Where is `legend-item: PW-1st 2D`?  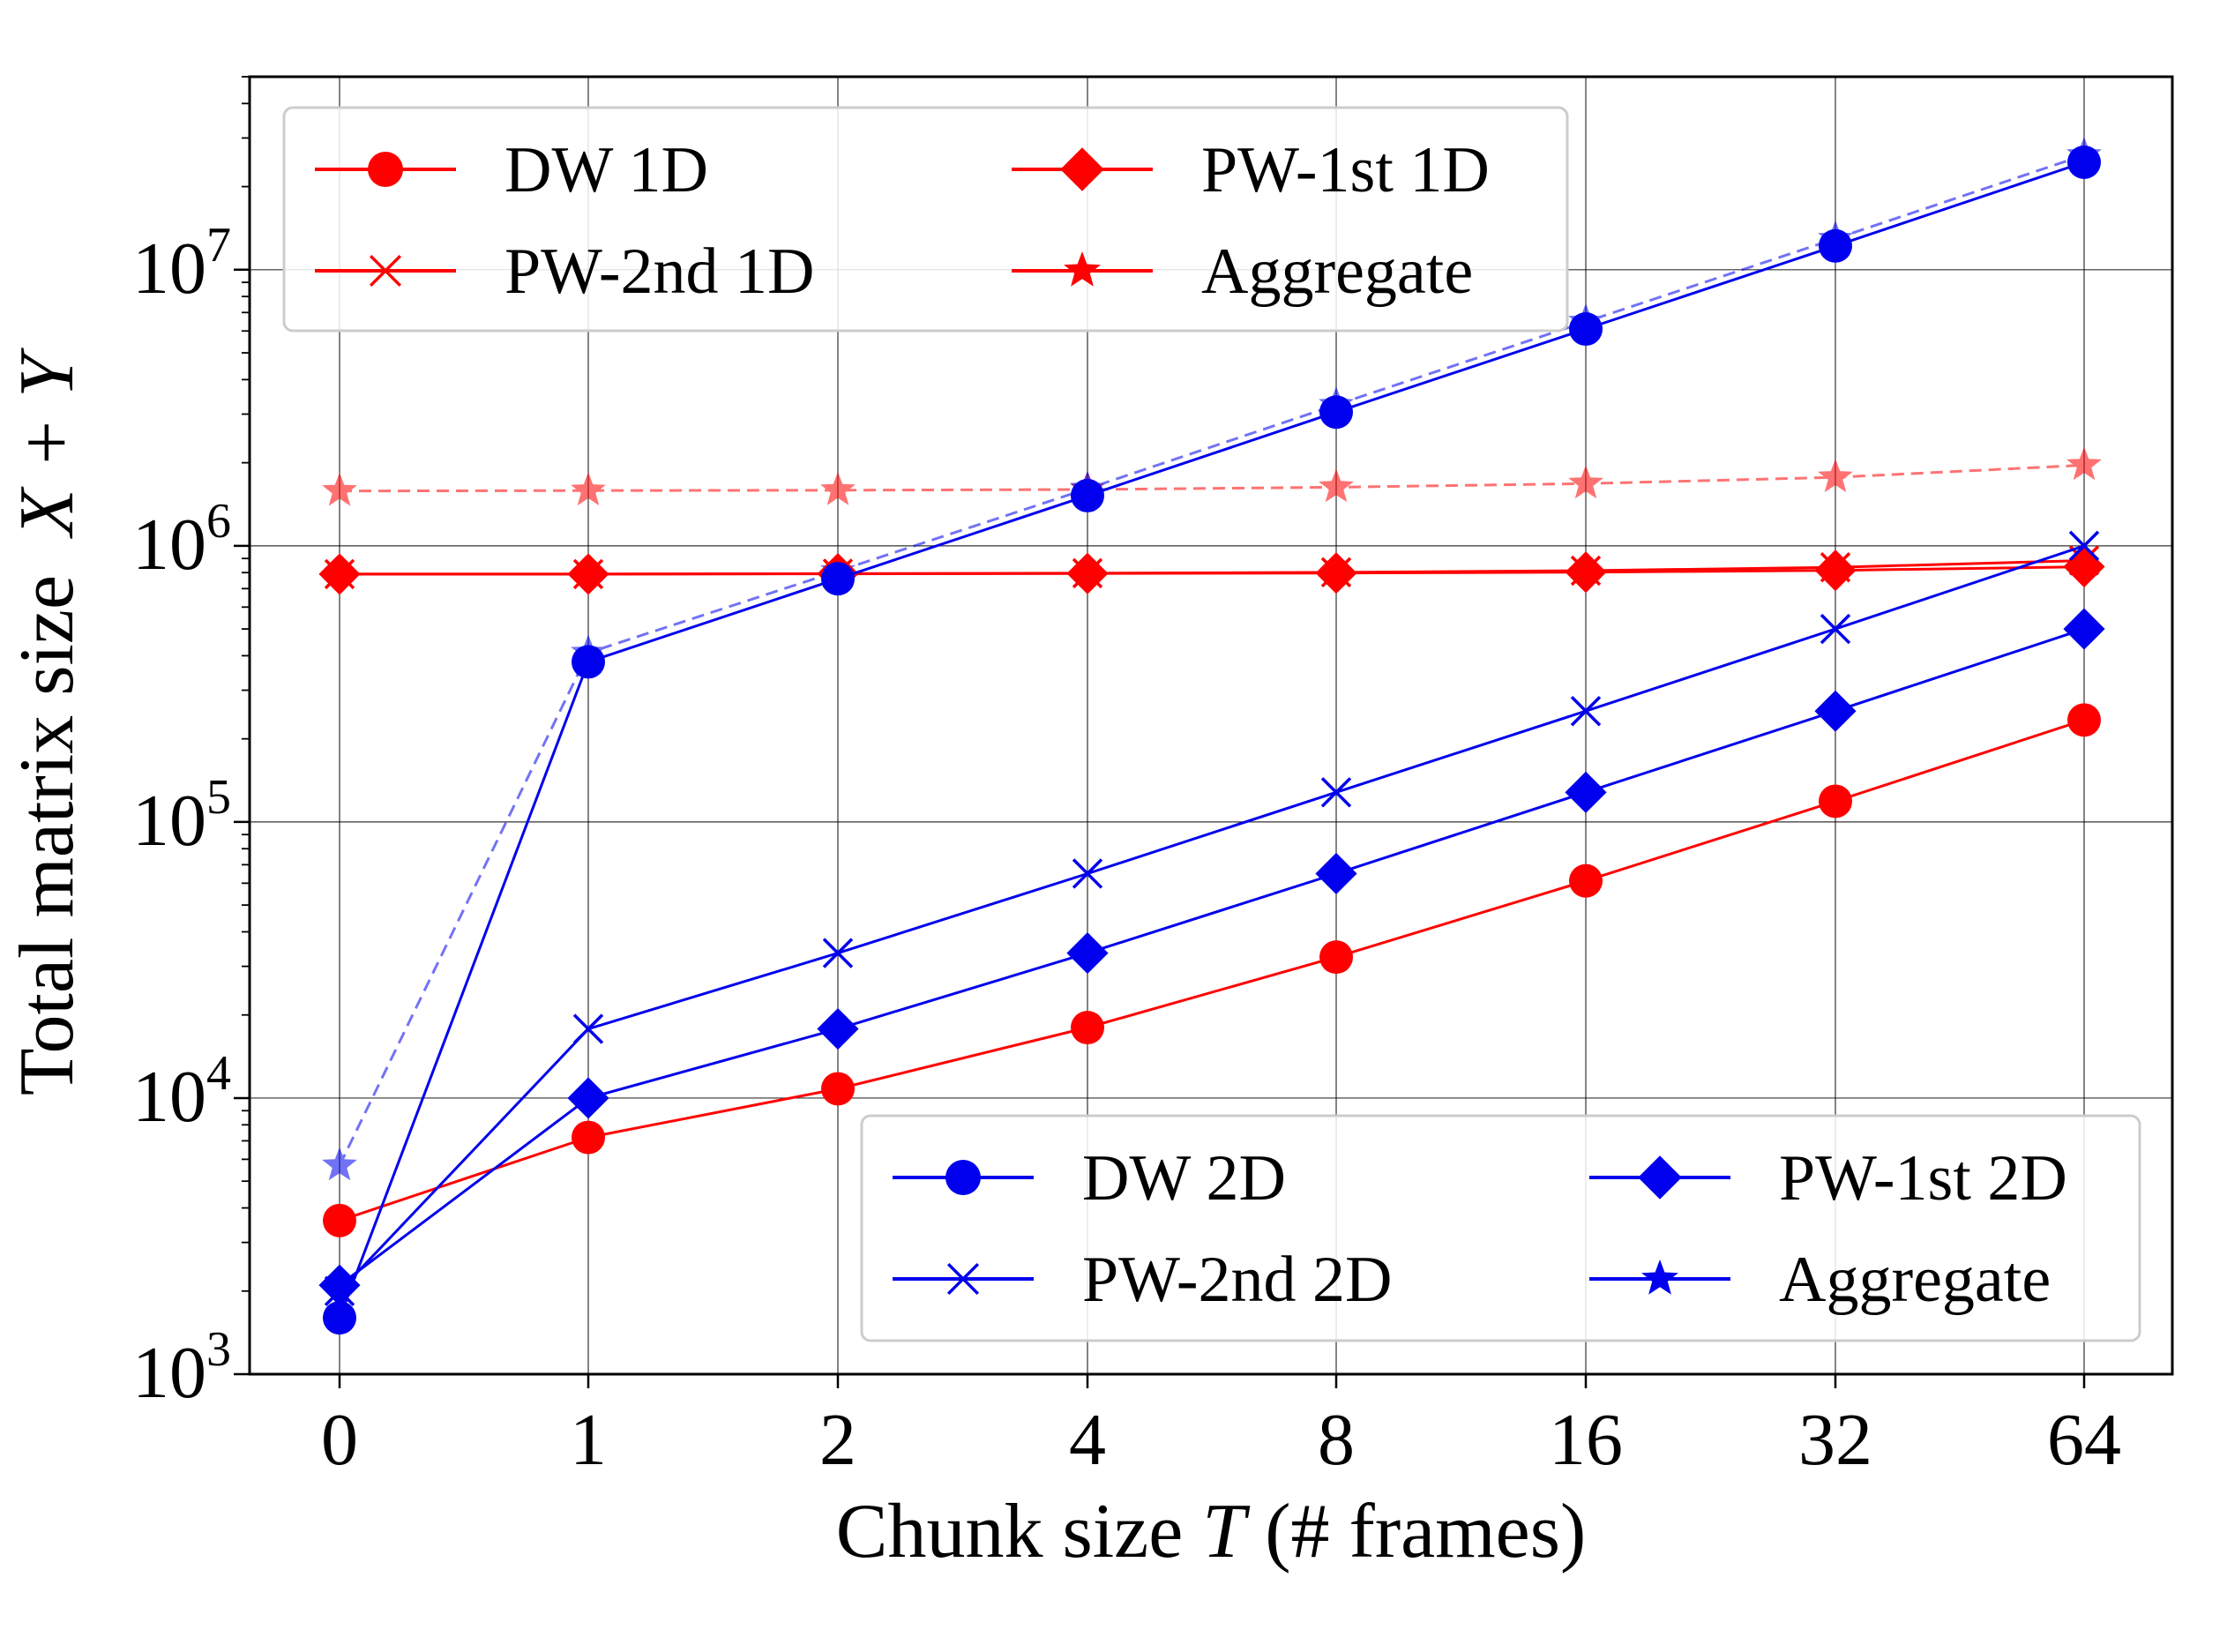 legend-item: PW-1st 2D is located at coordinates (1828, 1178).